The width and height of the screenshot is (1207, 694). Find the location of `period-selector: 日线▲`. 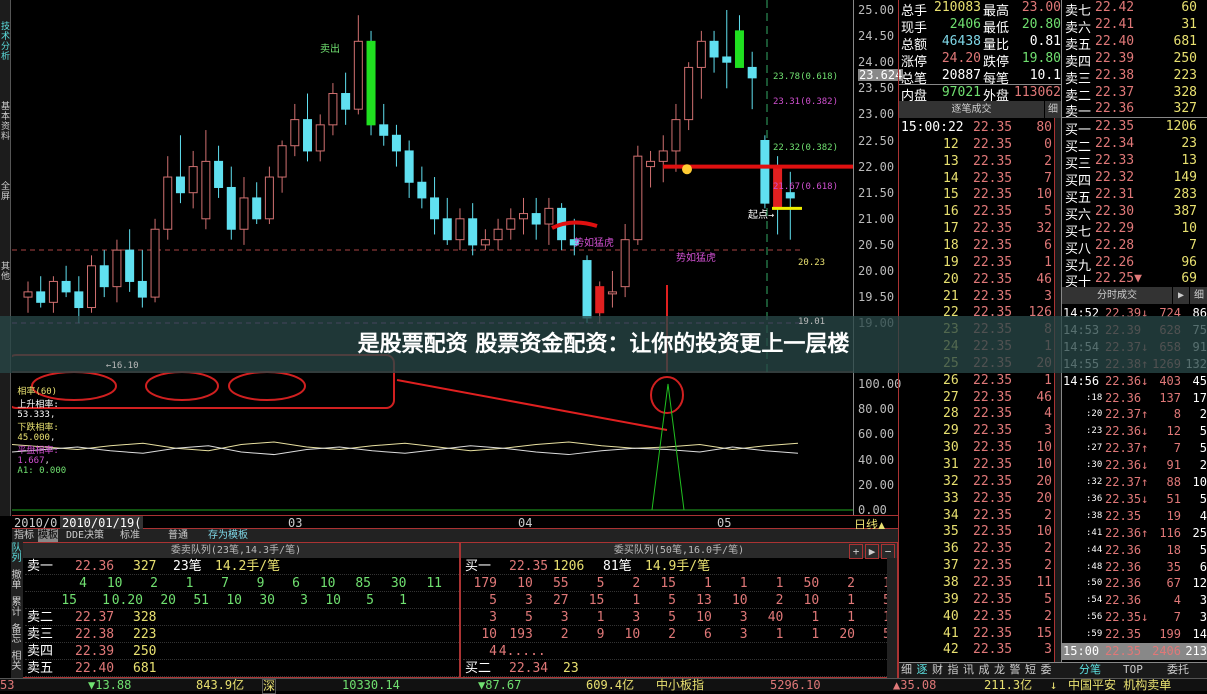

period-selector: 日线▲ is located at coordinates (870, 525).